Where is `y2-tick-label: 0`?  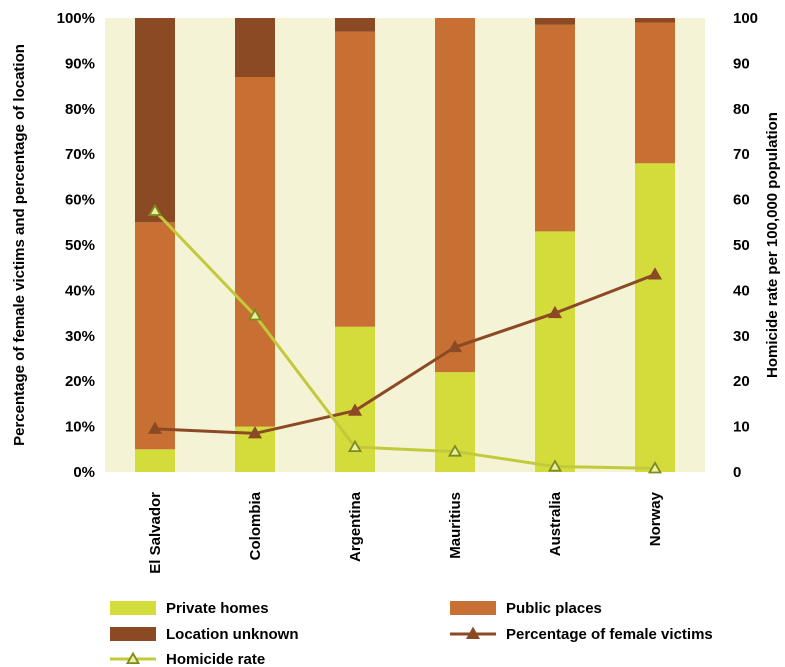 y2-tick-label: 0 is located at coordinates (737, 472).